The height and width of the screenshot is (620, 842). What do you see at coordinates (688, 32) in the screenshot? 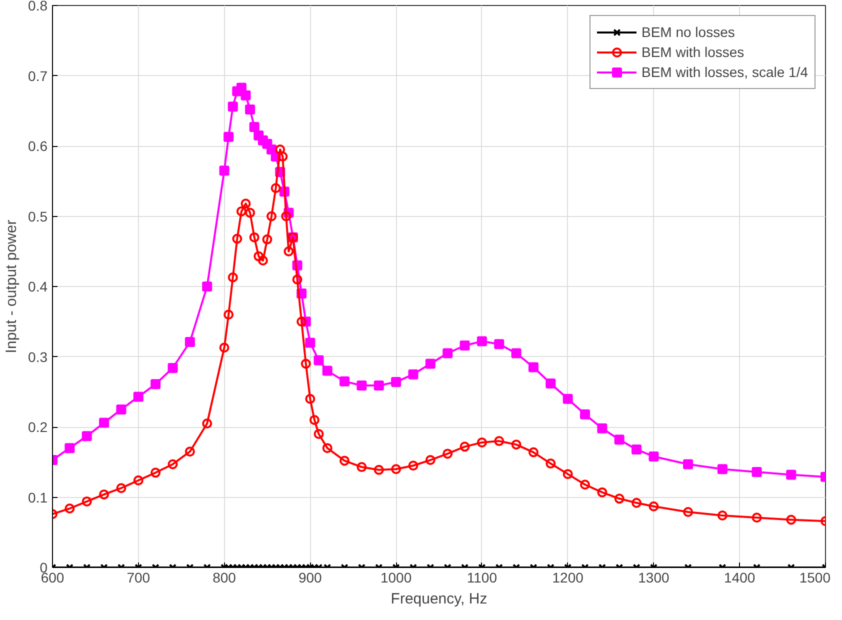
I see `legend-label: BEM no losses` at bounding box center [688, 32].